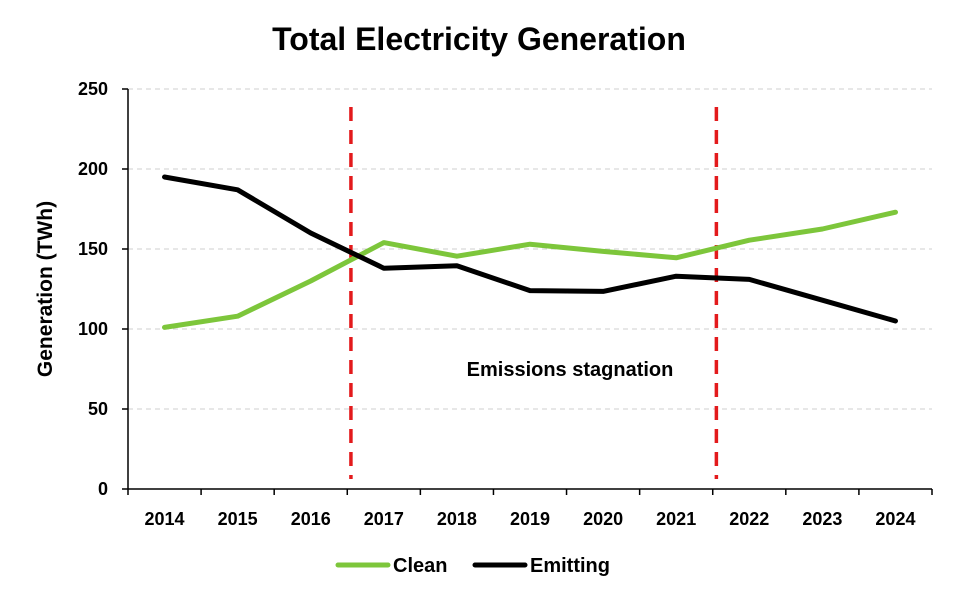  I want to click on x-tick-label-2014: 2014, so click(165, 519).